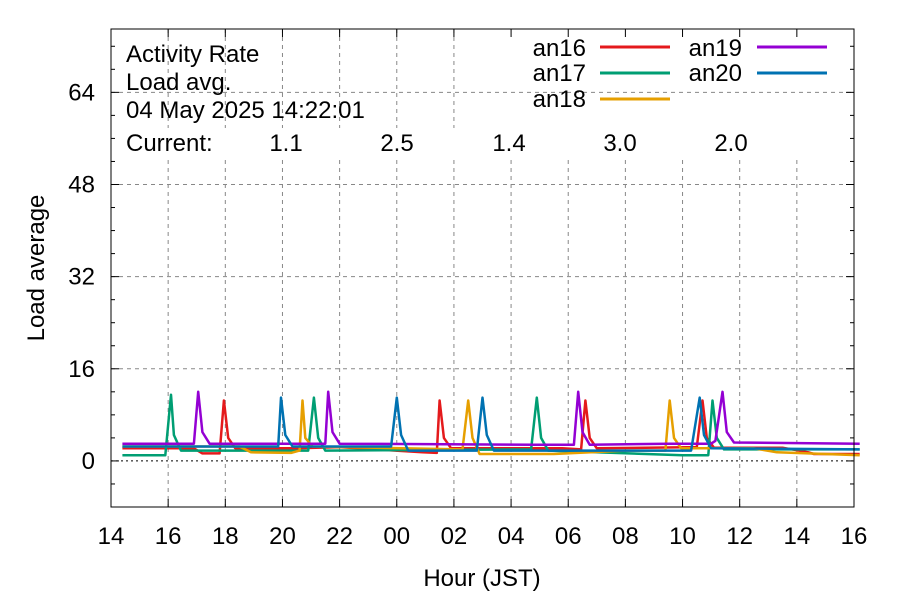  I want to click on current-values: 1.1 2.5 1.4 3.0 2.0, so click(508, 143).